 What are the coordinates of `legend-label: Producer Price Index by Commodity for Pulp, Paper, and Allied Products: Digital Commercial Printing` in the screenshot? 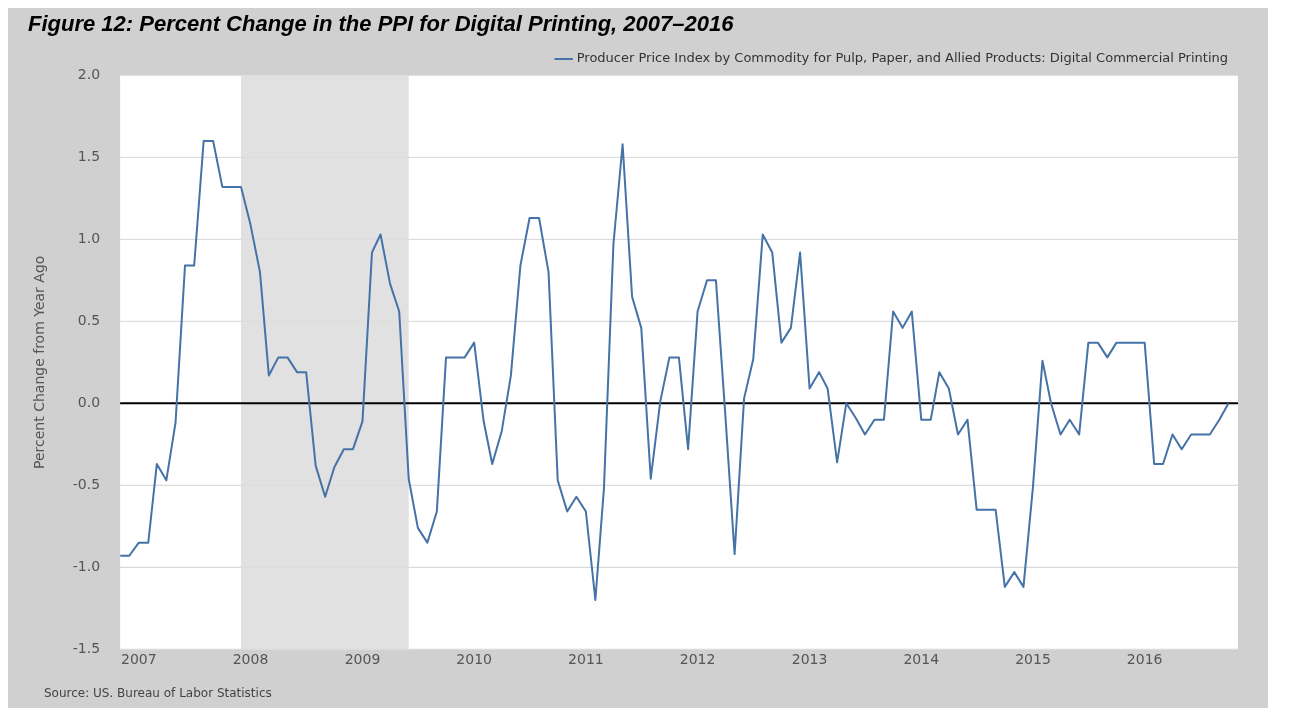 It's located at (902, 58).